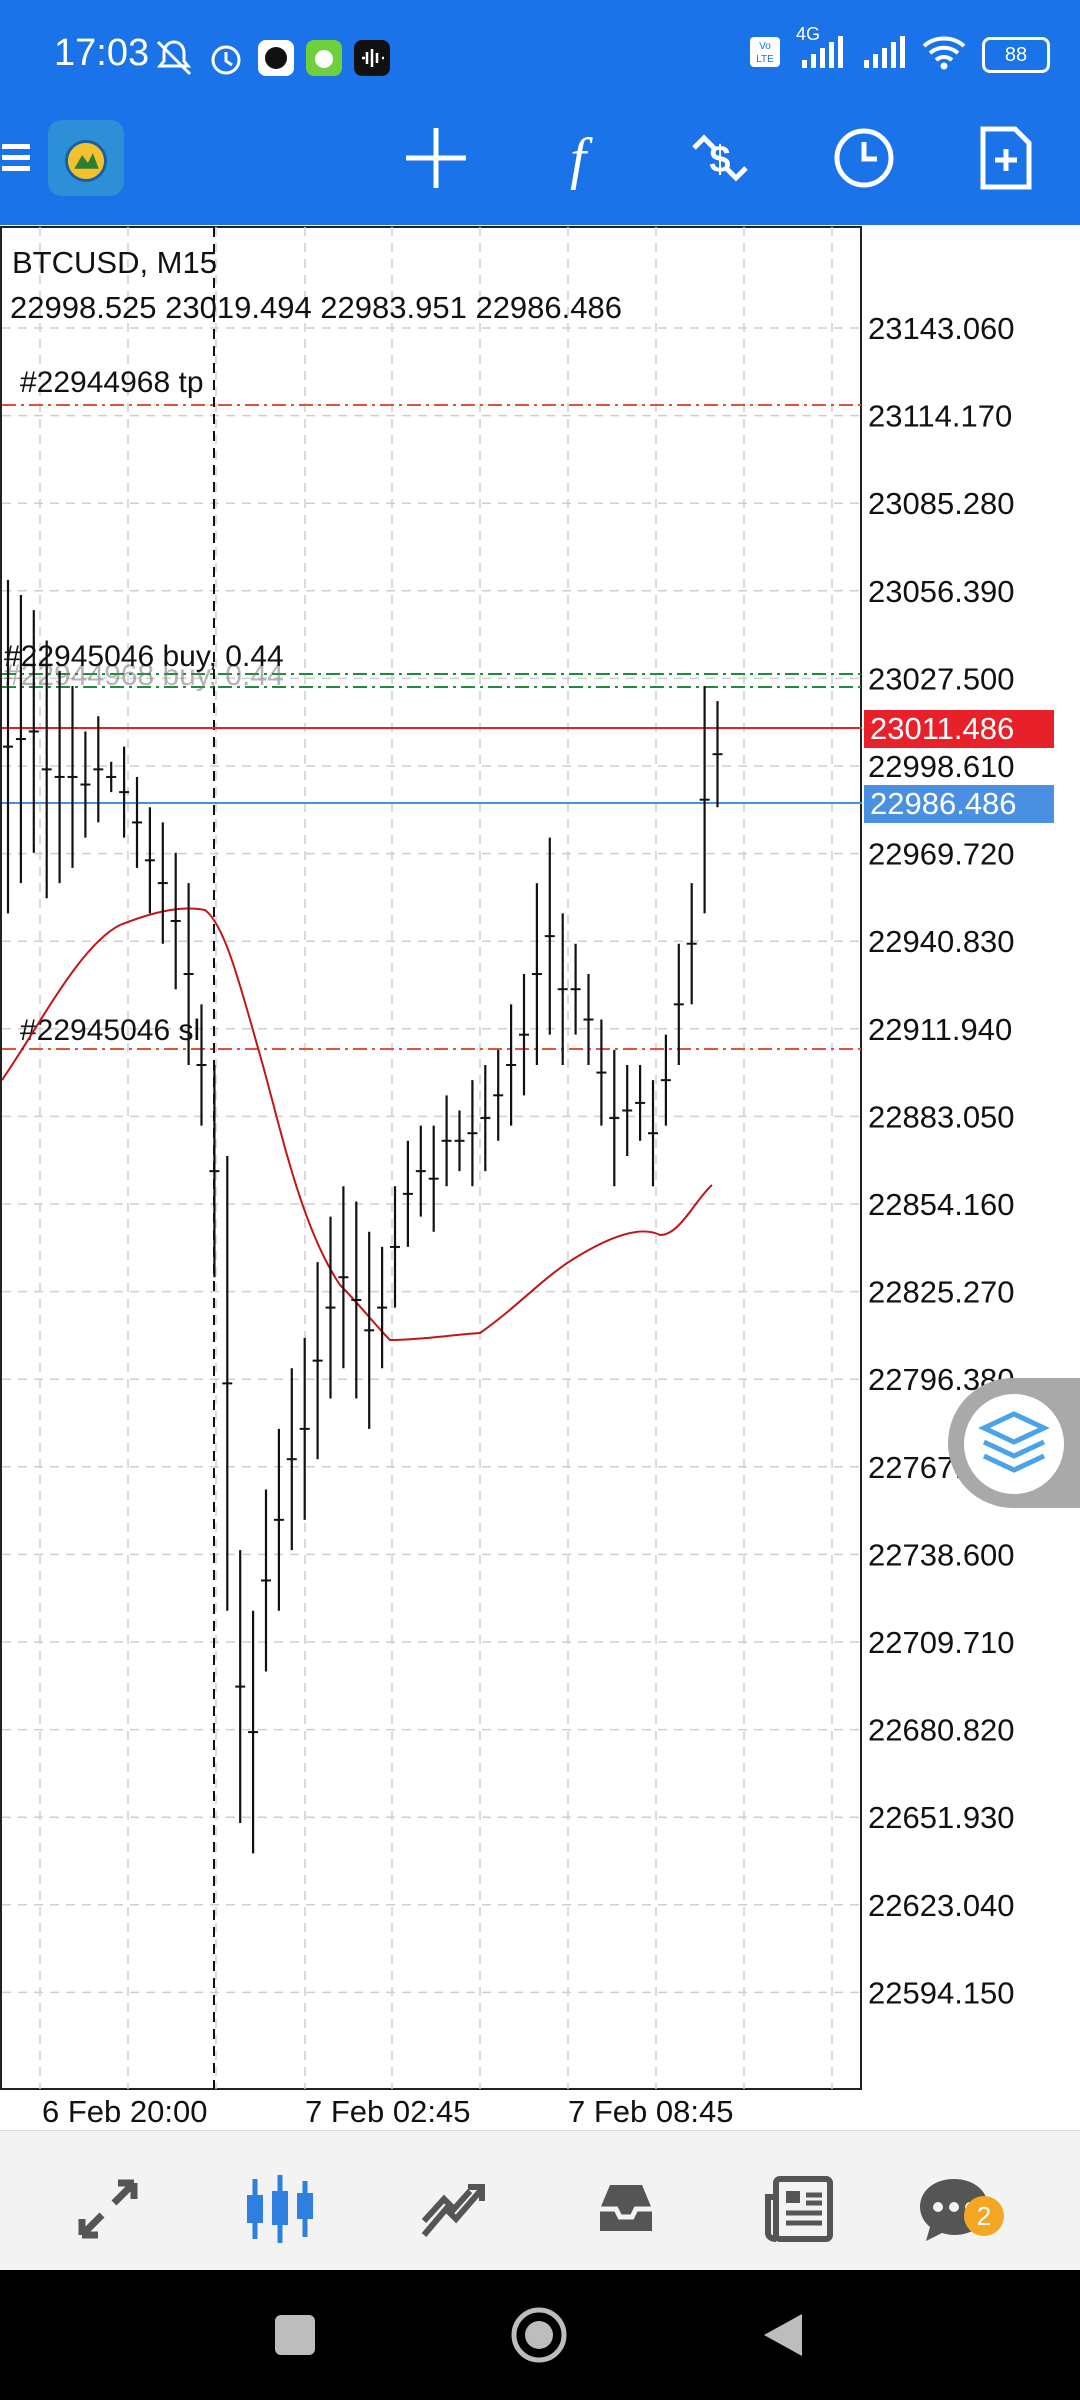 The image size is (1080, 2400). I want to click on nav-news, so click(800, 2209).